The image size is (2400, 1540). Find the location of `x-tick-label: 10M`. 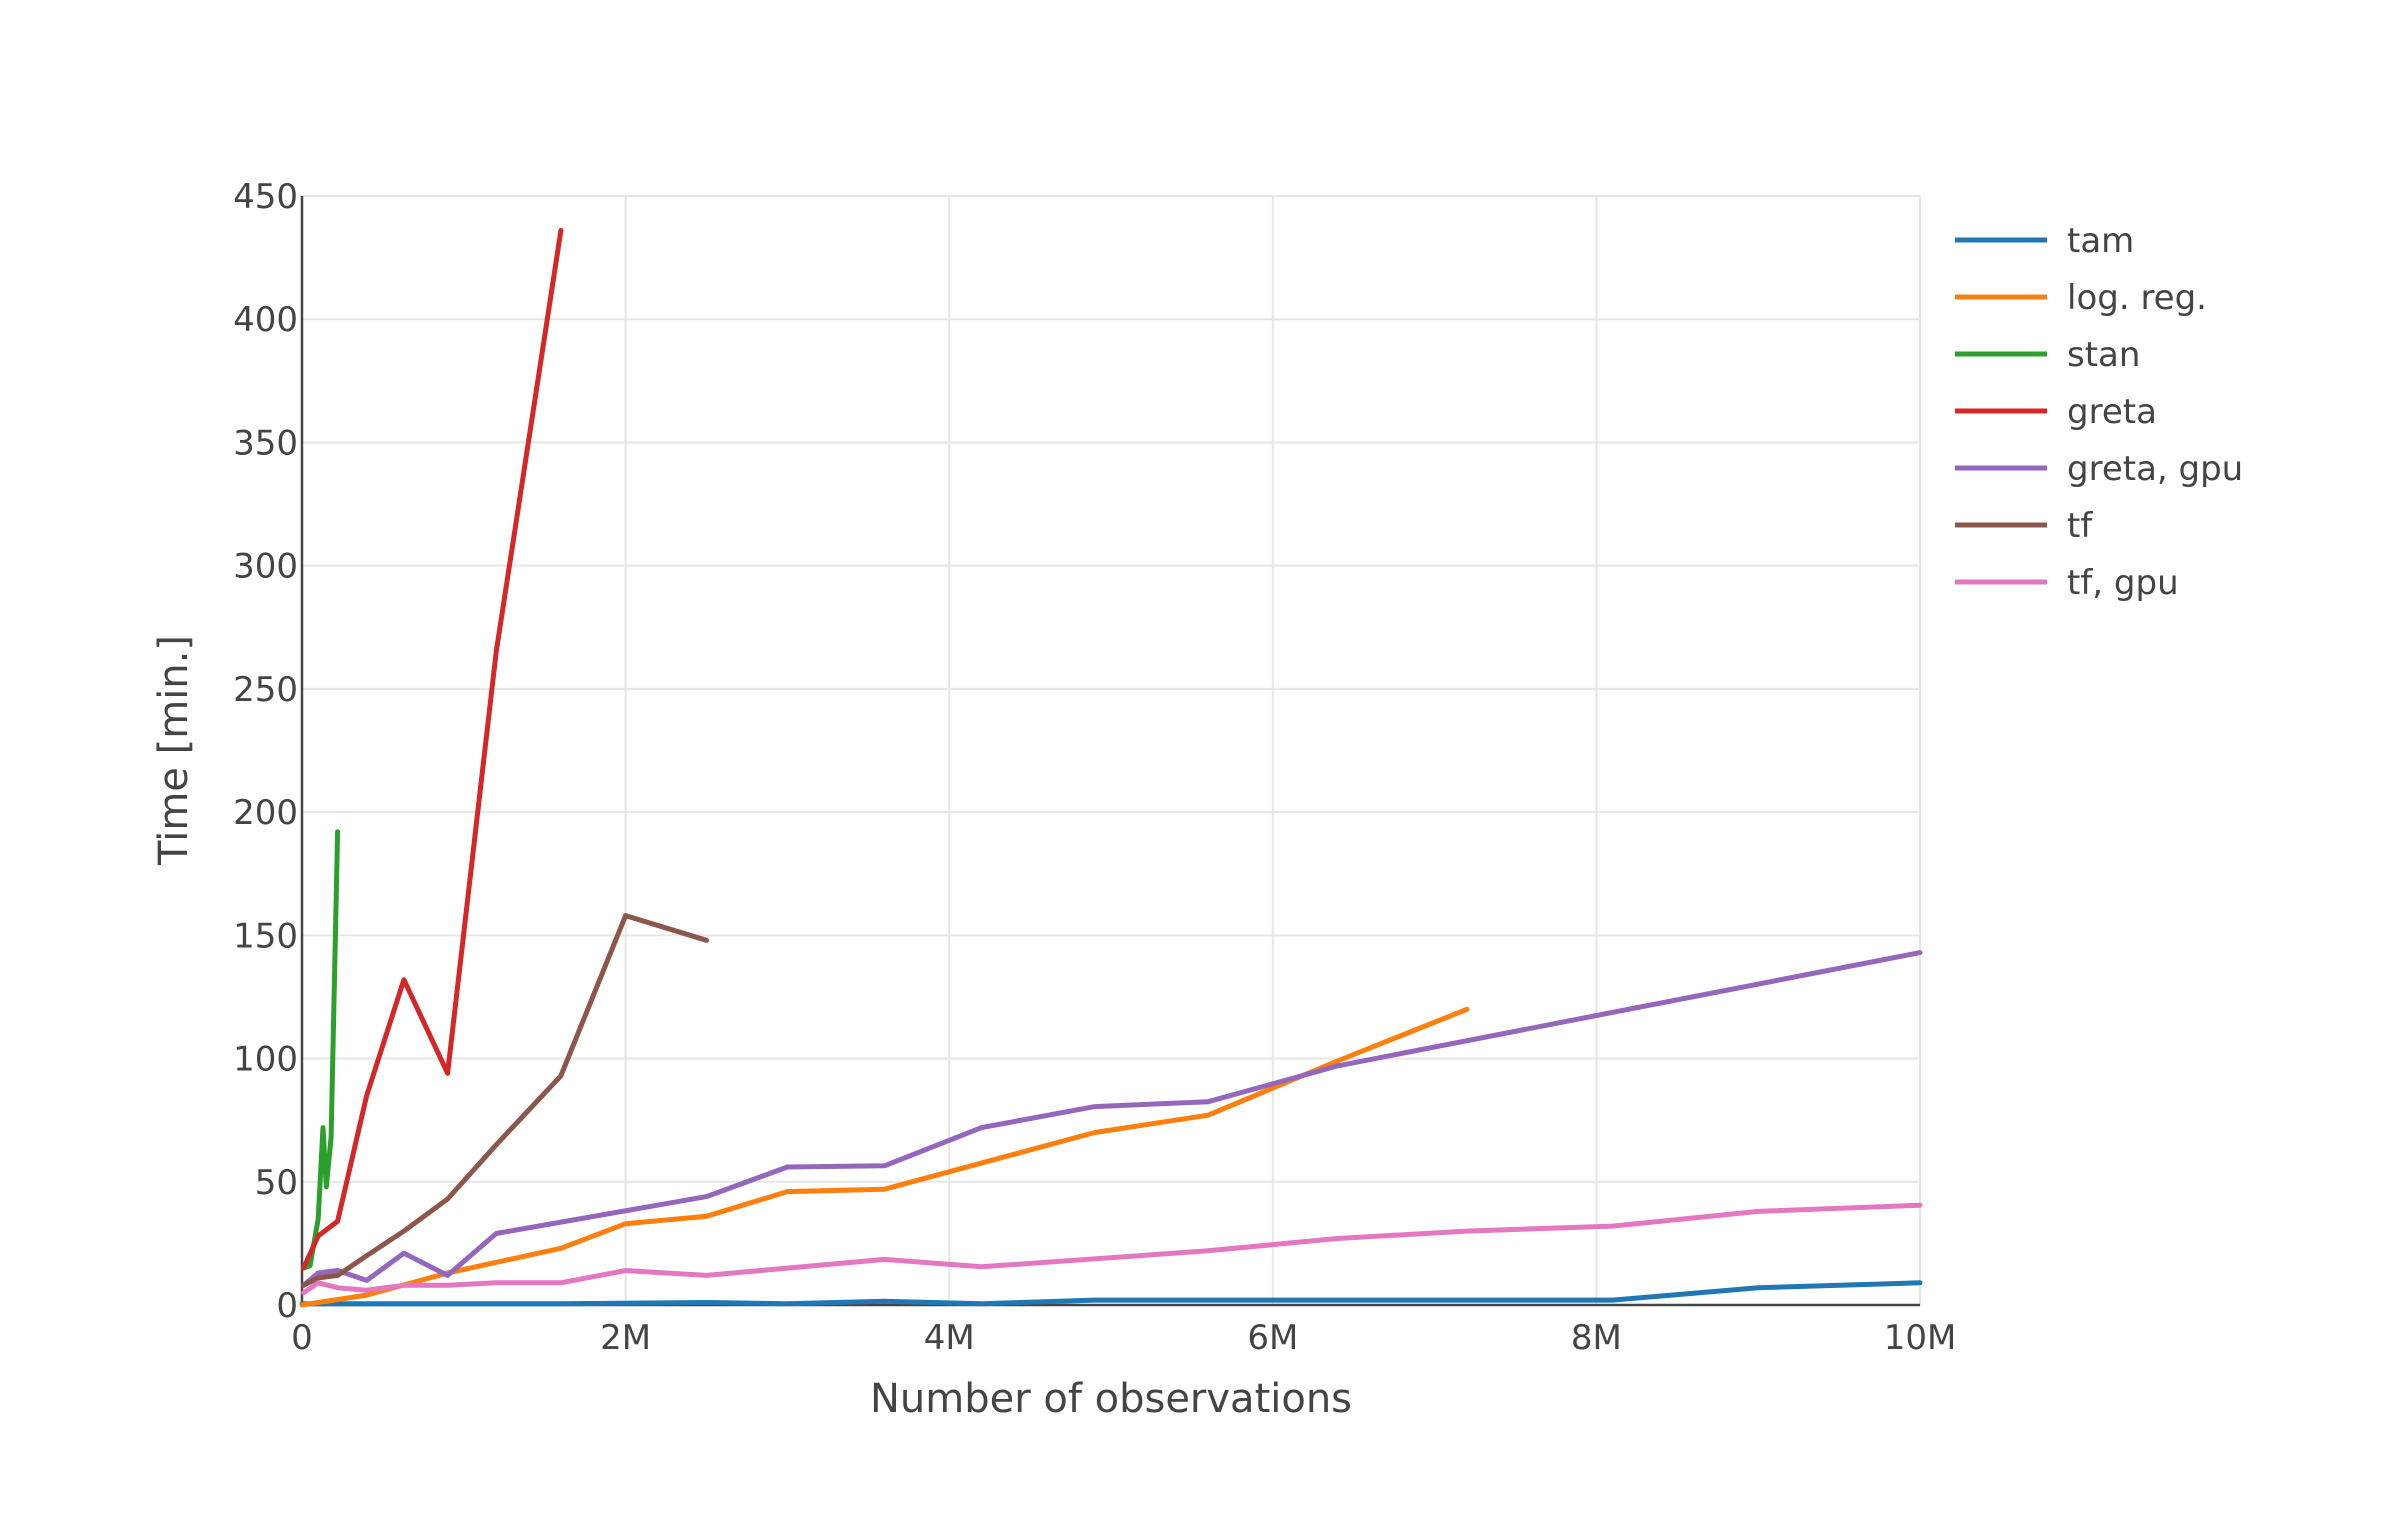

x-tick-label: 10M is located at coordinates (1920, 1338).